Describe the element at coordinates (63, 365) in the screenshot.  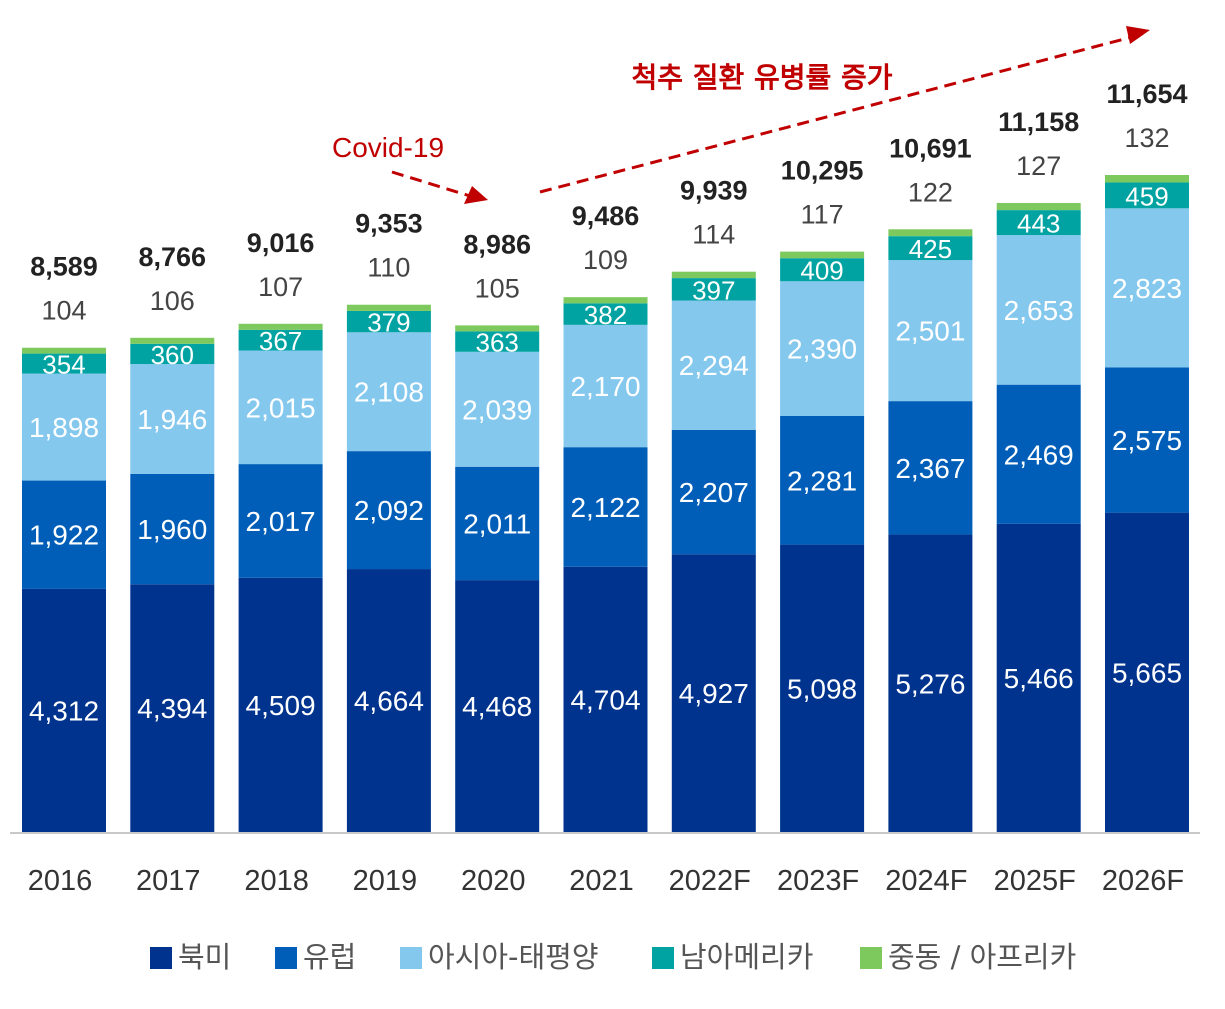
I see `segment-label: 354` at that location.